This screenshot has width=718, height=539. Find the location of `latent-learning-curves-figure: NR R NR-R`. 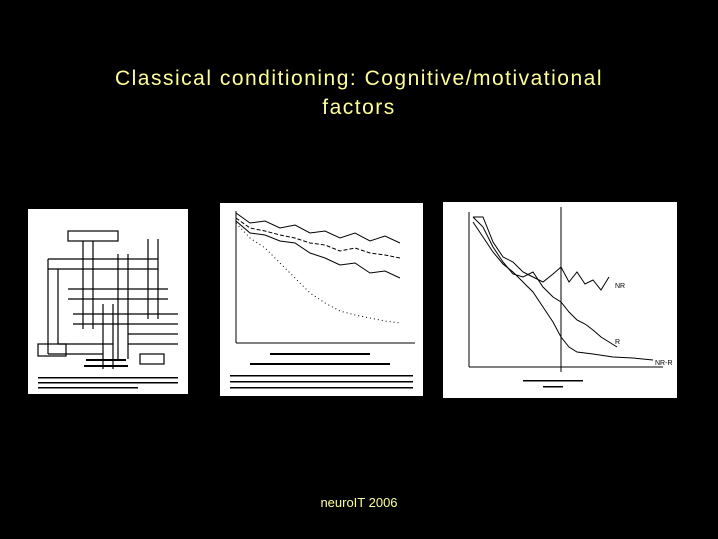

latent-learning-curves-figure: NR R NR-R is located at coordinates (560, 300).